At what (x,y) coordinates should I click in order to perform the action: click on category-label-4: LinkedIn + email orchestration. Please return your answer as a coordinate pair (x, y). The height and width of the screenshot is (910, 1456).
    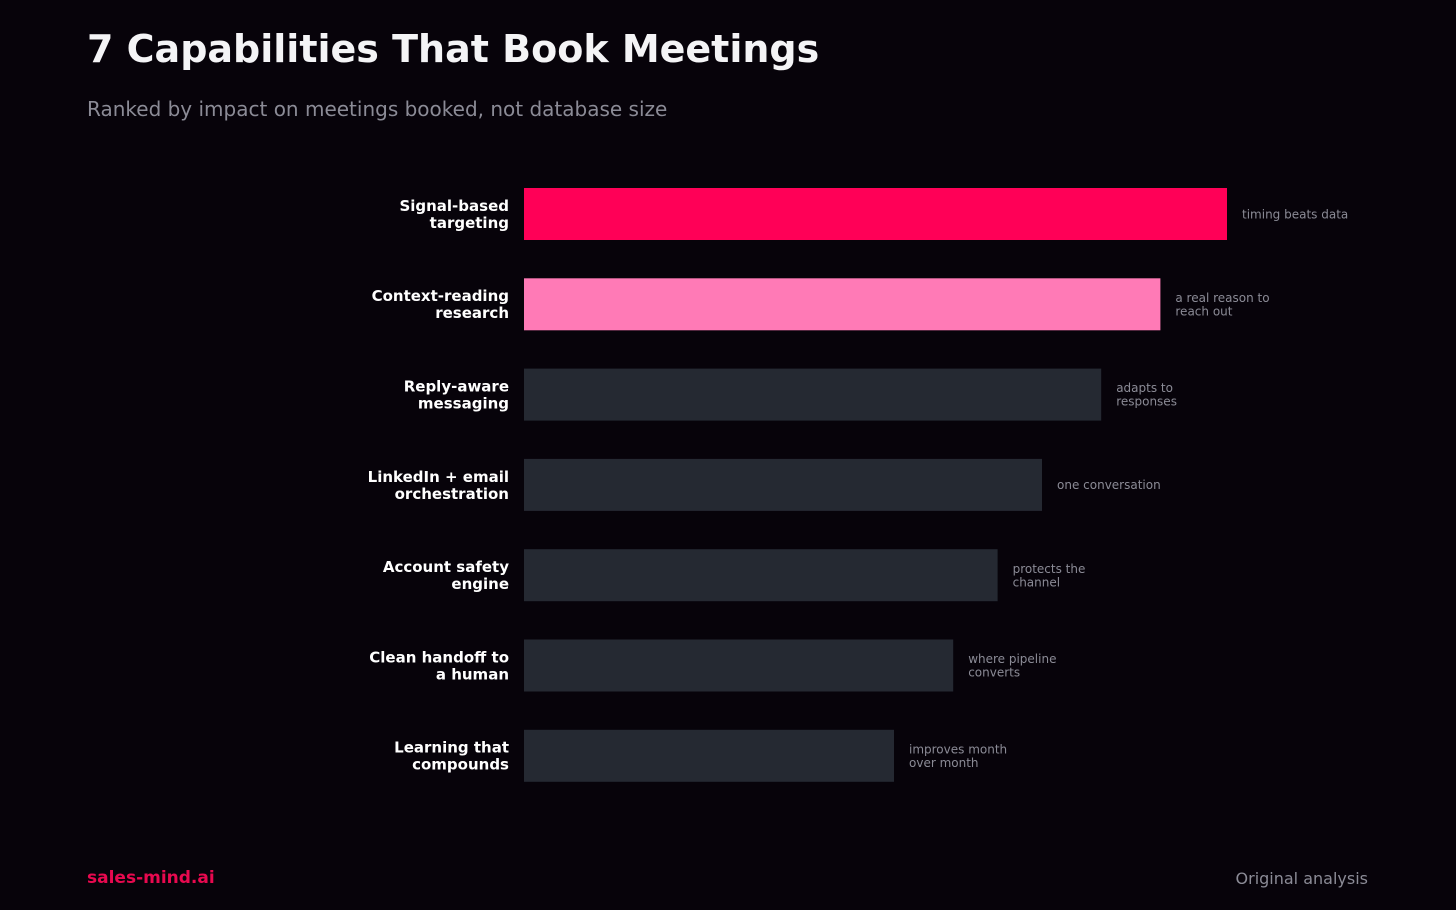
    Looking at the image, I should click on (438, 485).